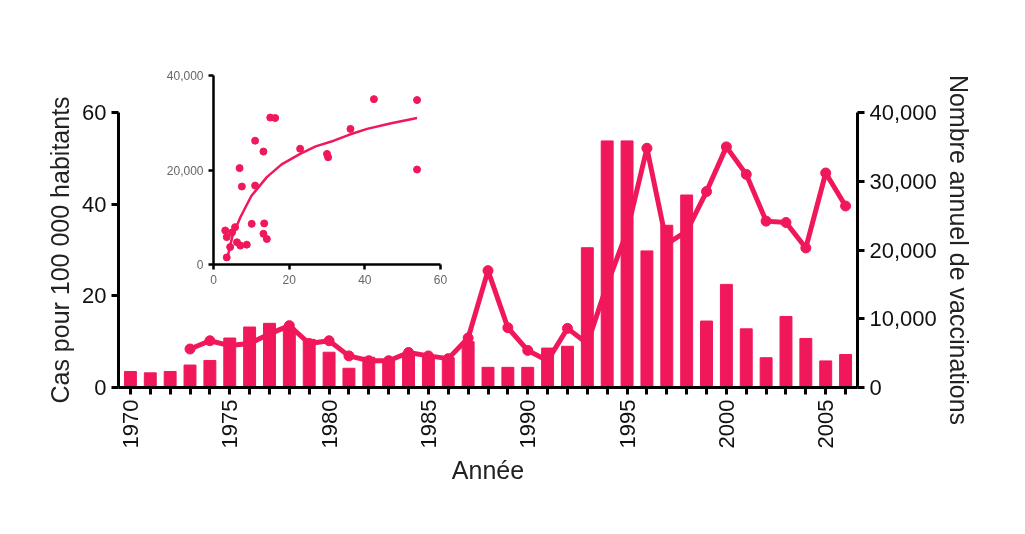 The image size is (1025, 534). What do you see at coordinates (289, 279) in the screenshot?
I see `x-tick-label: 20` at bounding box center [289, 279].